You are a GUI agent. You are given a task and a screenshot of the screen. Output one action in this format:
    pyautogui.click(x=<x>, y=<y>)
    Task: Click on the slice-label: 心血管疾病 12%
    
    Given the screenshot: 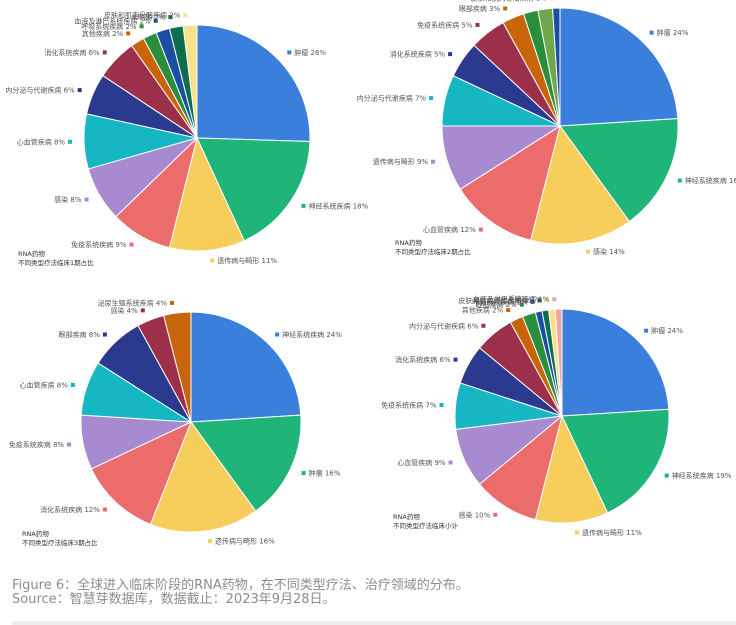 What is the action you would take?
    pyautogui.click(x=449, y=229)
    